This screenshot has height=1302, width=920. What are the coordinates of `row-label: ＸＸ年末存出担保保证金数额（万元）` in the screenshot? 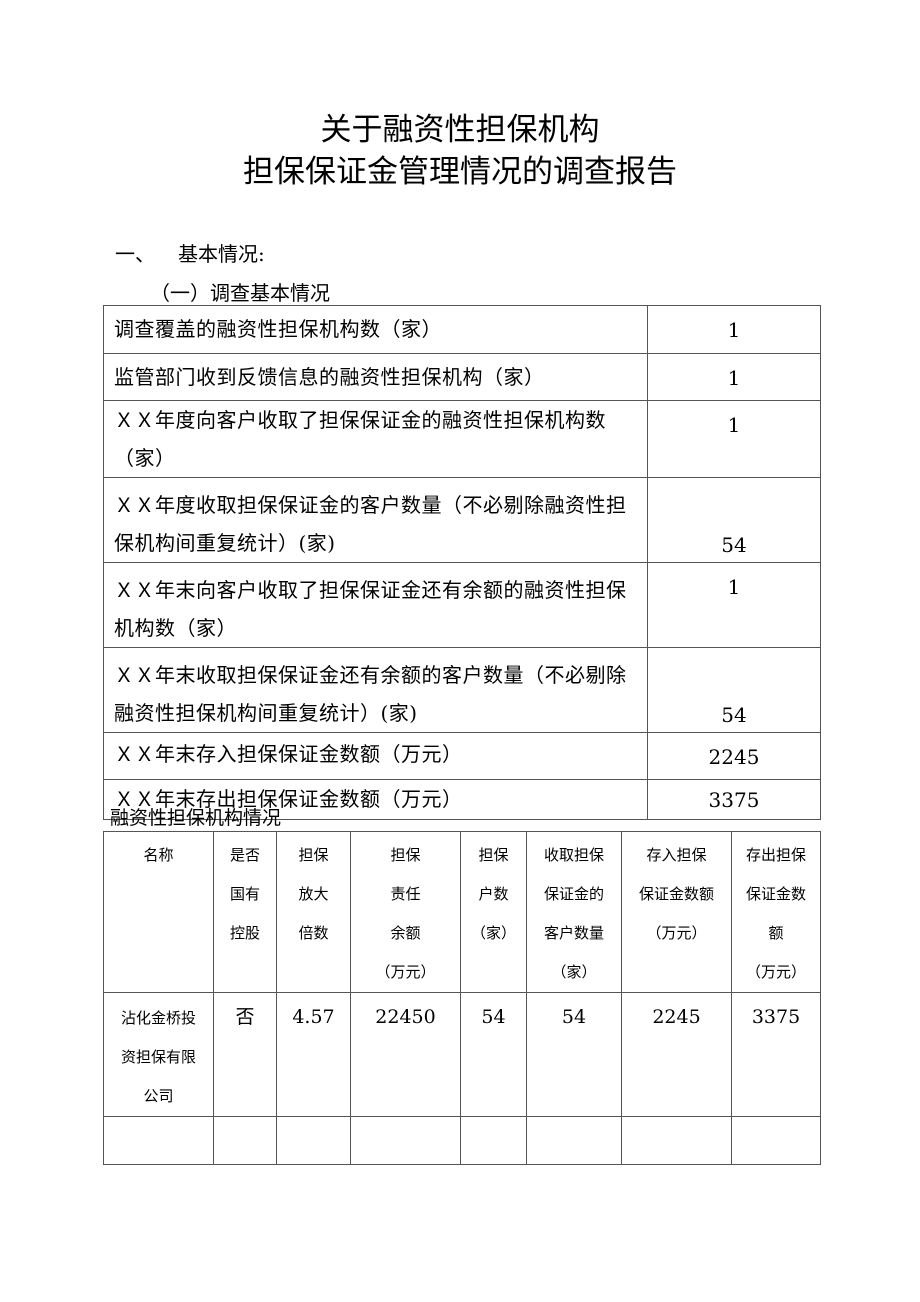 It's located at (375, 799).